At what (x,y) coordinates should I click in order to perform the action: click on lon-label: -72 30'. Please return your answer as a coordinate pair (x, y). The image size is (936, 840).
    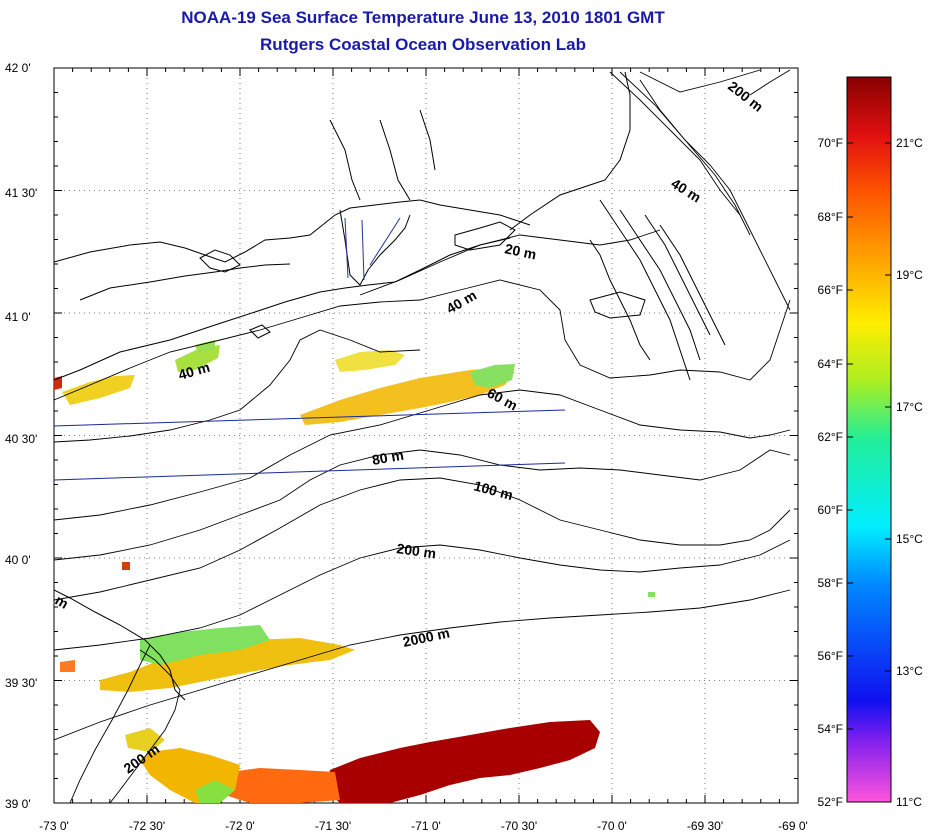
    Looking at the image, I should click on (147, 826).